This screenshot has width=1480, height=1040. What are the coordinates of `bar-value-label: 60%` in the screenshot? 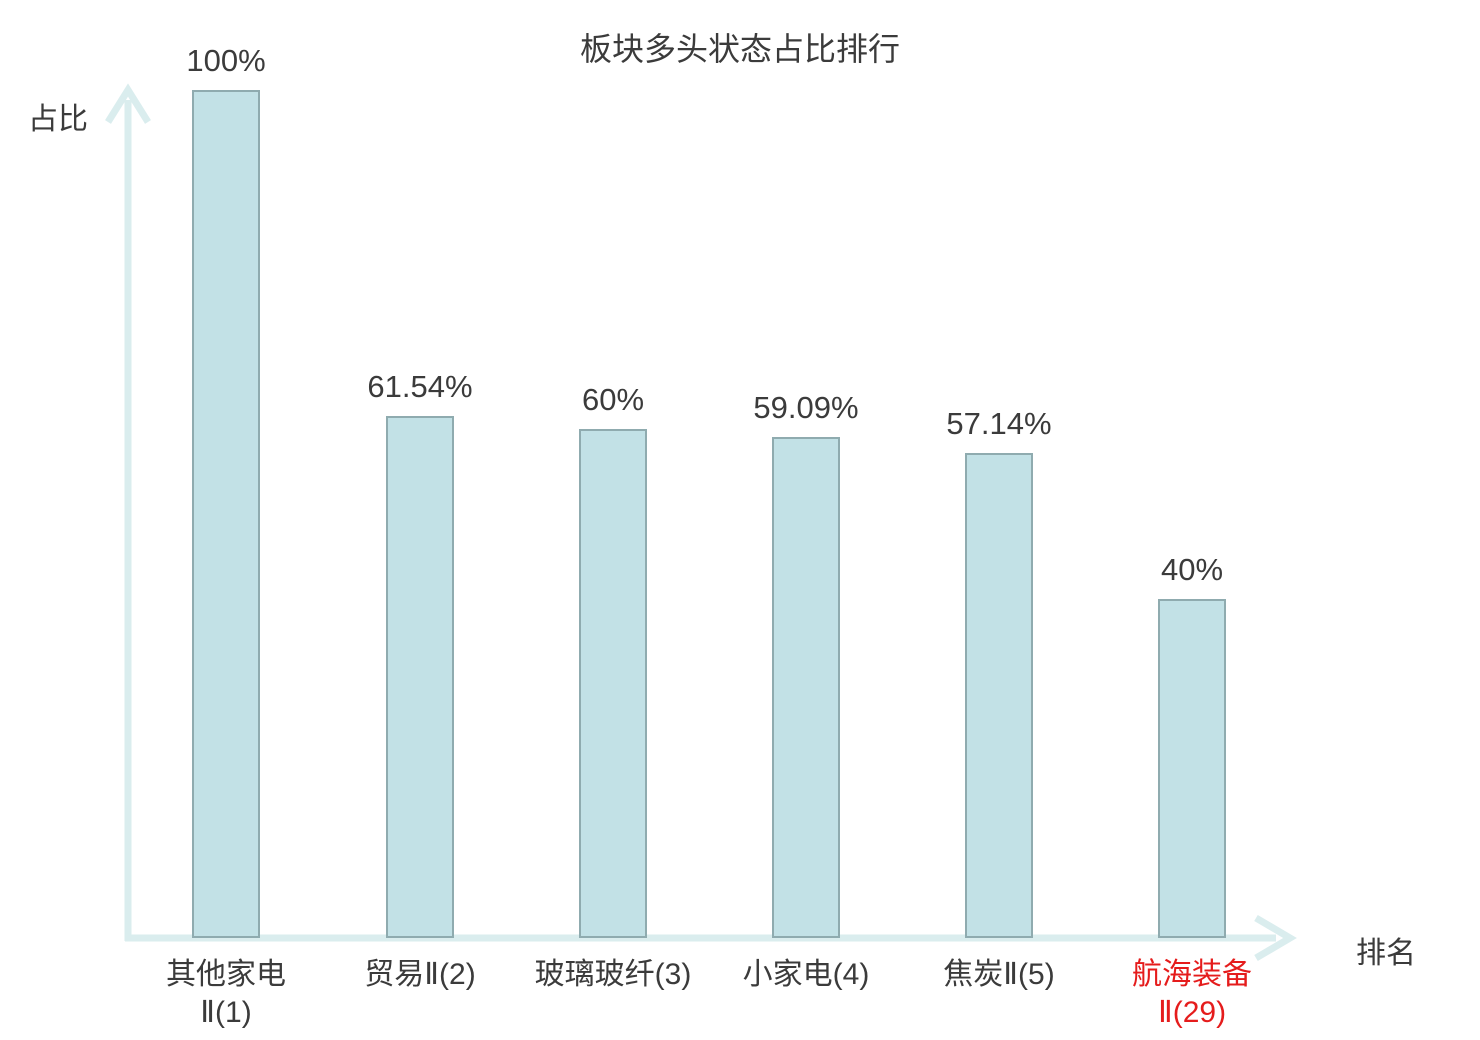 It's located at (613, 400).